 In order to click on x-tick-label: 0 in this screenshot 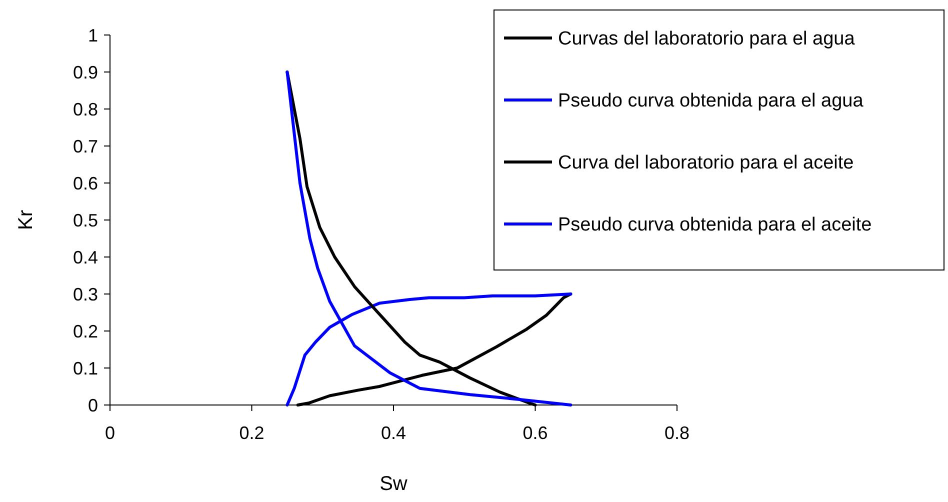, I will do `click(110, 433)`.